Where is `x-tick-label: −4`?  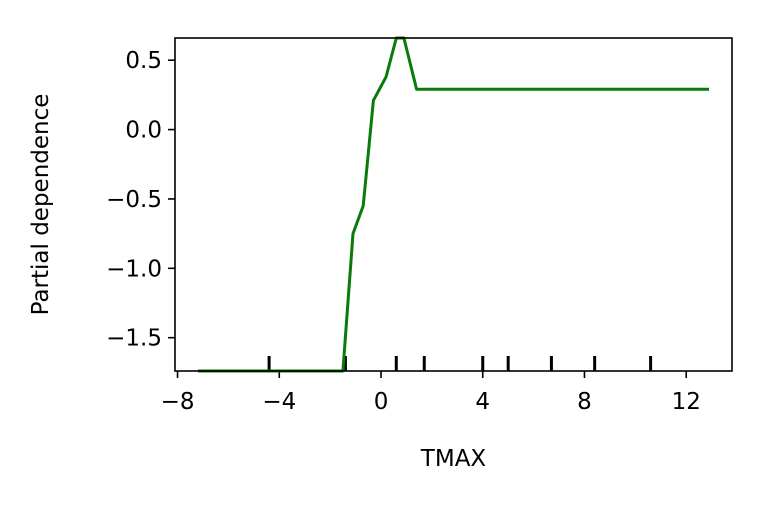 x-tick-label: −4 is located at coordinates (279, 402).